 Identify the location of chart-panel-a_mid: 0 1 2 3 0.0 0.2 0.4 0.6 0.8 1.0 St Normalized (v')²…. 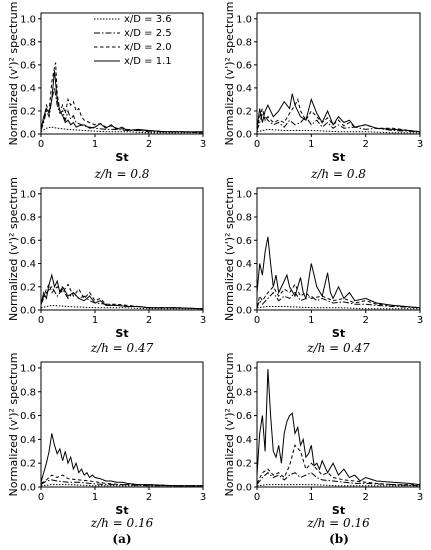
(106, 266).